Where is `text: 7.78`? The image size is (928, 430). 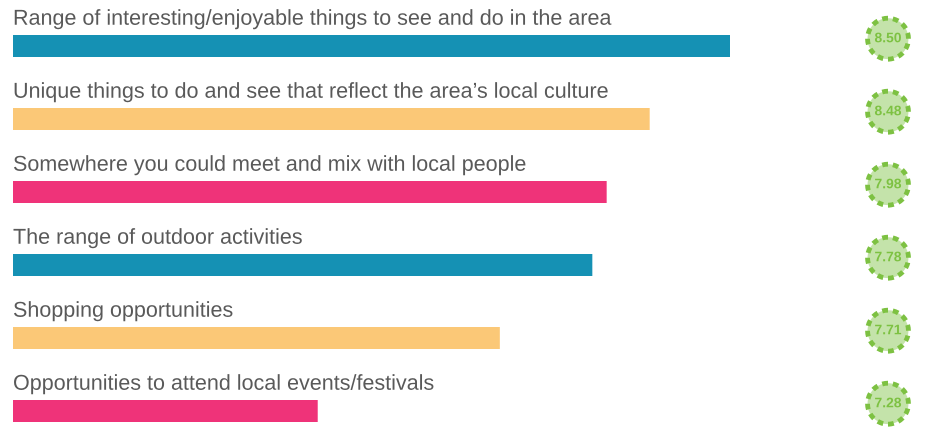 text: 7.78 is located at coordinates (888, 257).